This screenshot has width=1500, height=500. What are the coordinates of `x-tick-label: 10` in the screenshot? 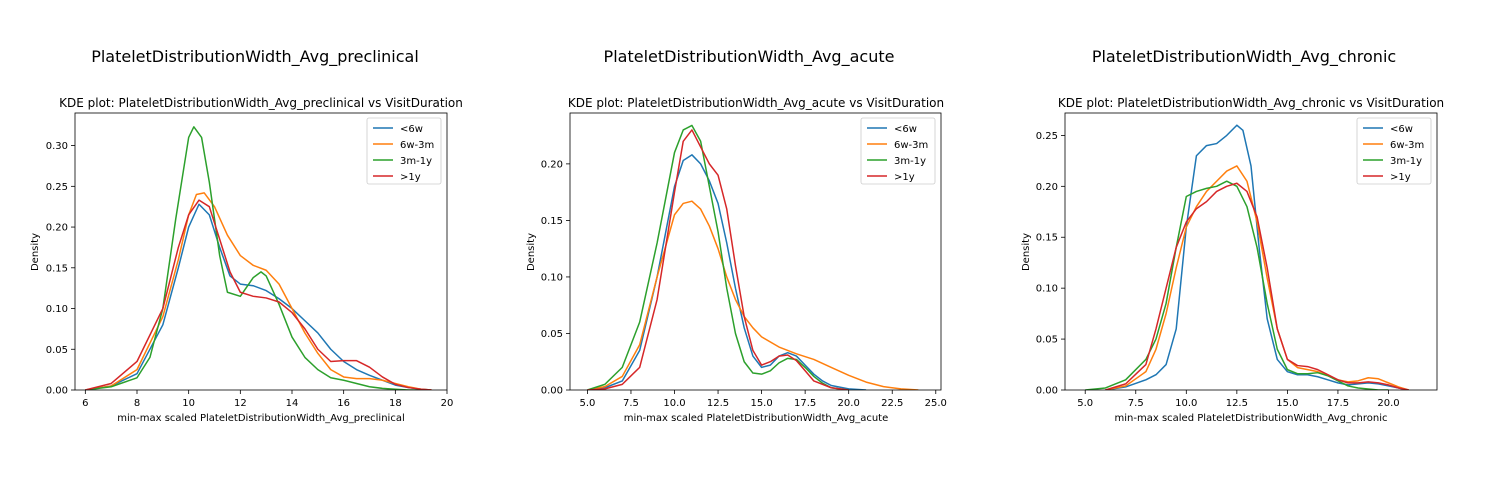 It's located at (188, 403).